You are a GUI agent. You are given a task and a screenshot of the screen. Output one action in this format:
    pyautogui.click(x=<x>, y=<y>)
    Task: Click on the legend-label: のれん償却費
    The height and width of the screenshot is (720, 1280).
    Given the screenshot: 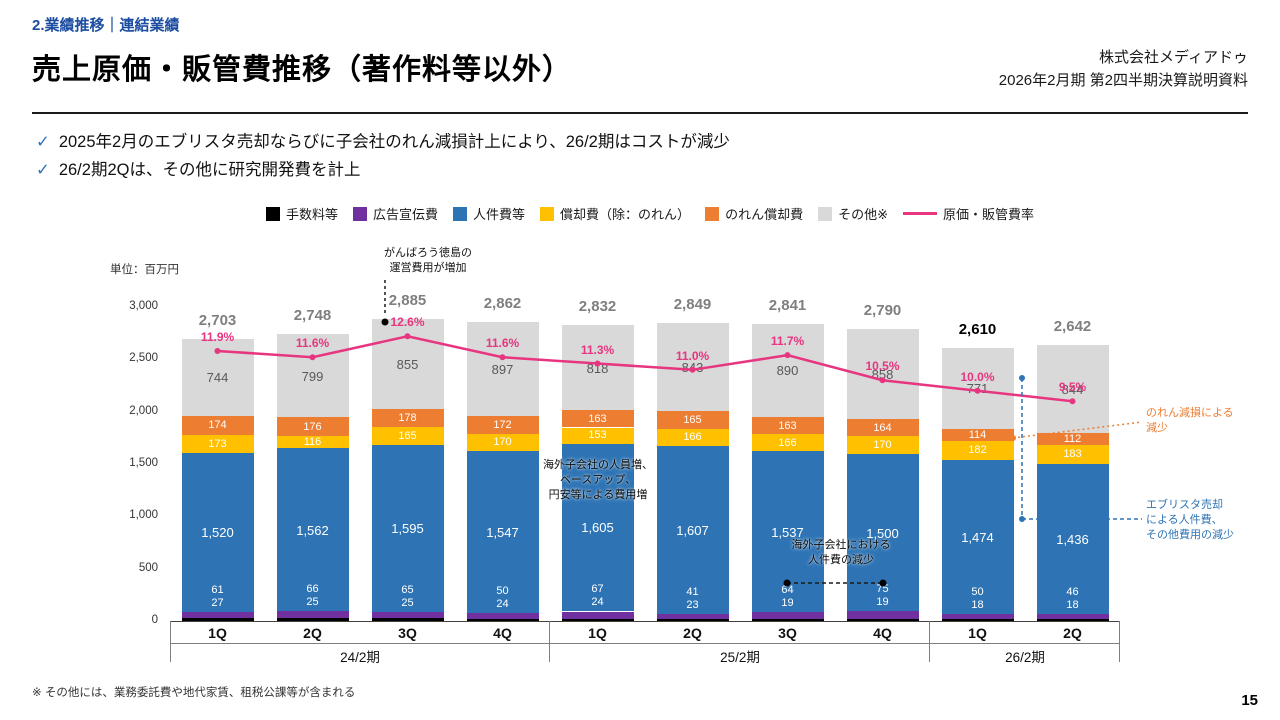 What is the action you would take?
    pyautogui.click(x=764, y=214)
    